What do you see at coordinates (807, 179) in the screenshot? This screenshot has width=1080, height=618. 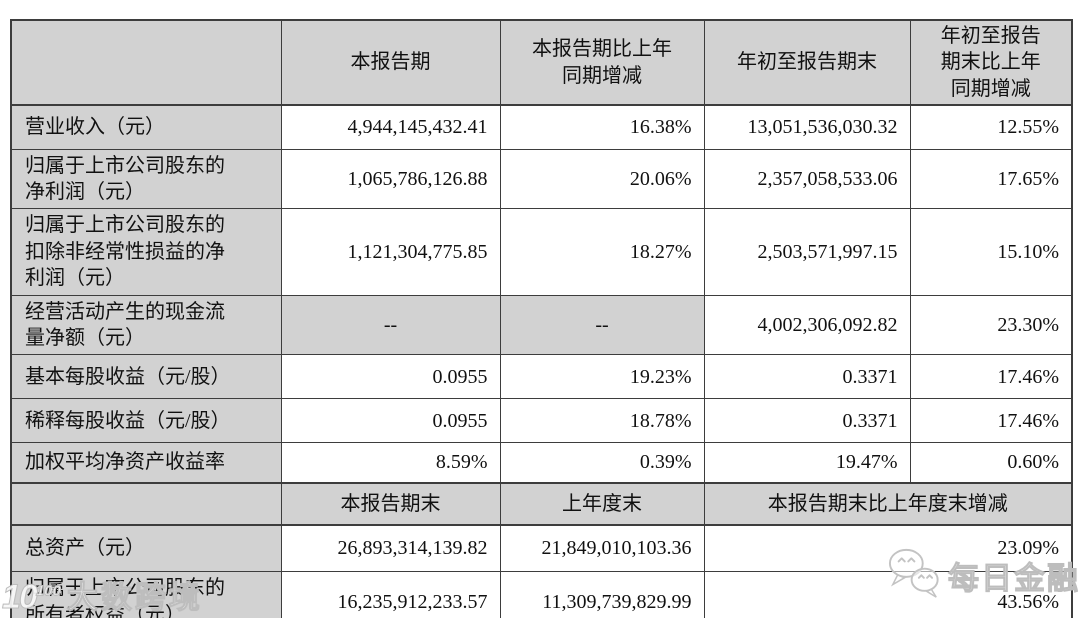 I see `ytd-value: 2,357,058,533.06` at bounding box center [807, 179].